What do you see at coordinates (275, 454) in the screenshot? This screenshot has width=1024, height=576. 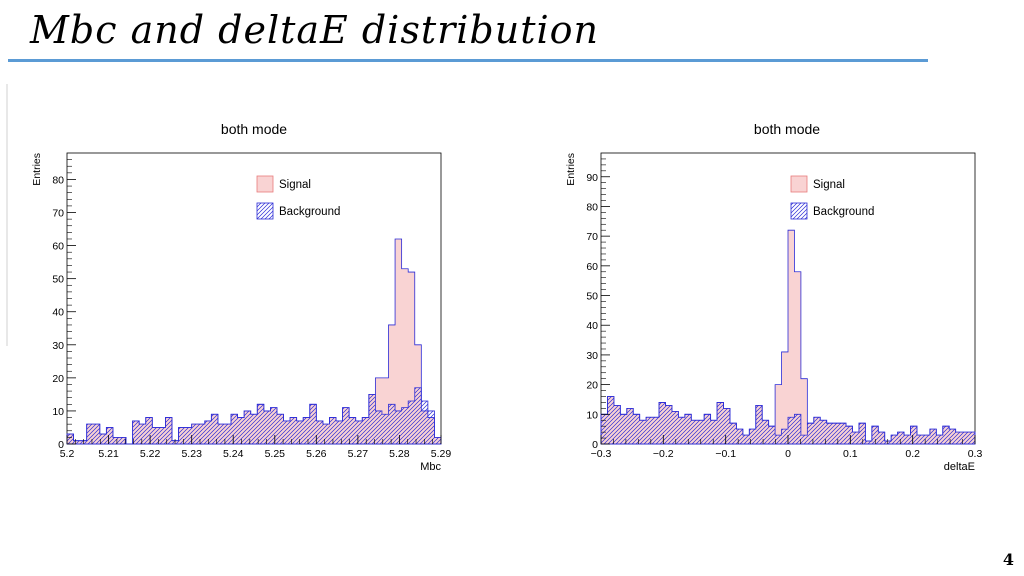 I see `x-tick-label: 5.25` at bounding box center [275, 454].